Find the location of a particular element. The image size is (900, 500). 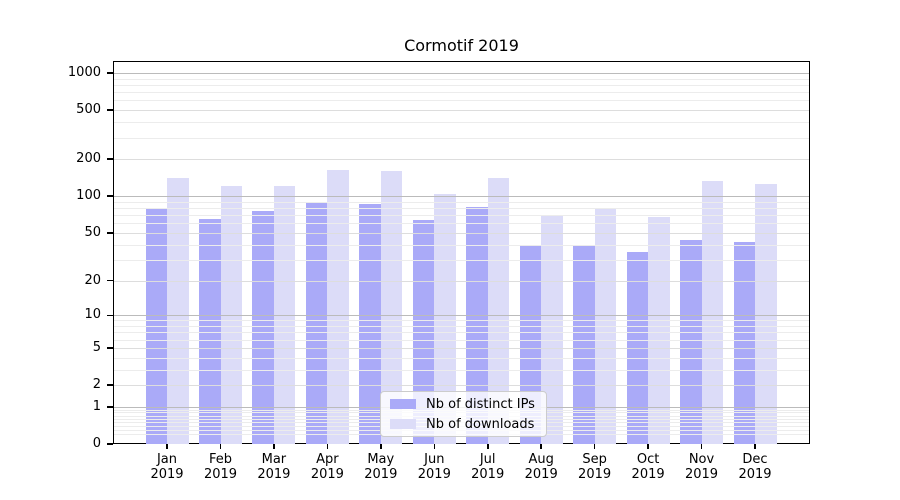

y-tick-label: 500 is located at coordinates (88, 110).